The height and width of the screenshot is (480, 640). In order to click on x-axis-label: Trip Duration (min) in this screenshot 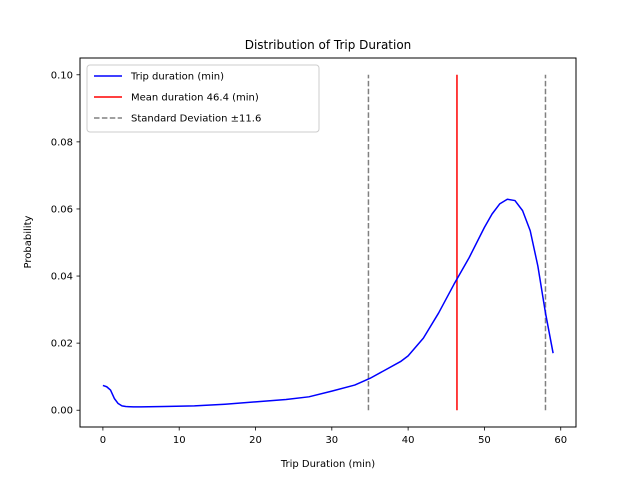, I will do `click(327, 464)`.